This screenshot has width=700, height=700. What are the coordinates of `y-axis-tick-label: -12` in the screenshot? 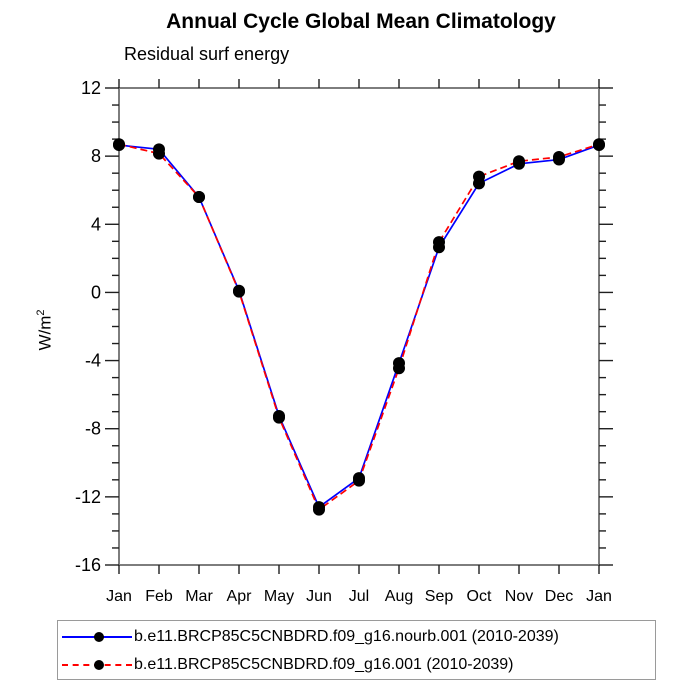 It's located at (88, 497).